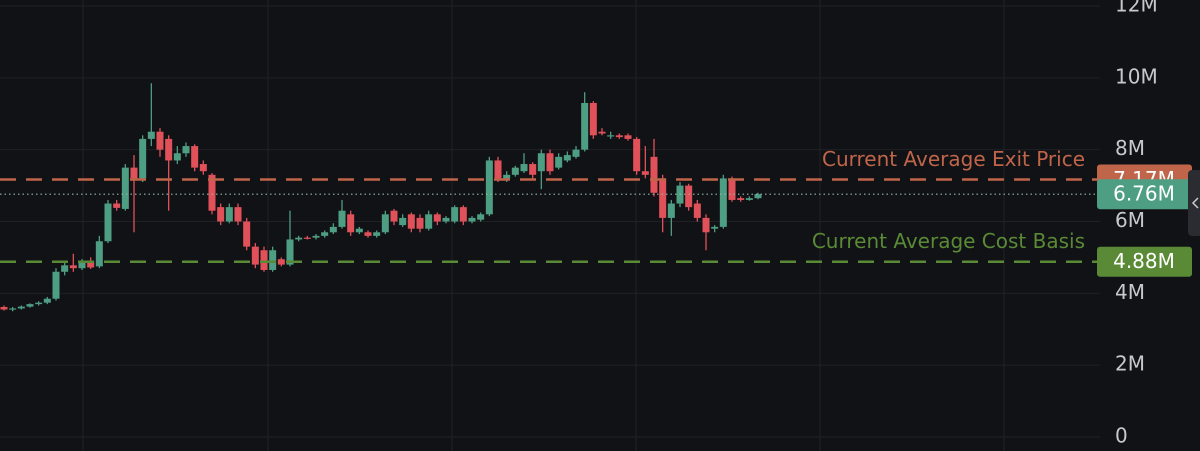 This screenshot has height=451, width=1200. What do you see at coordinates (1121, 436) in the screenshot?
I see `y-tick-label: 0` at bounding box center [1121, 436].